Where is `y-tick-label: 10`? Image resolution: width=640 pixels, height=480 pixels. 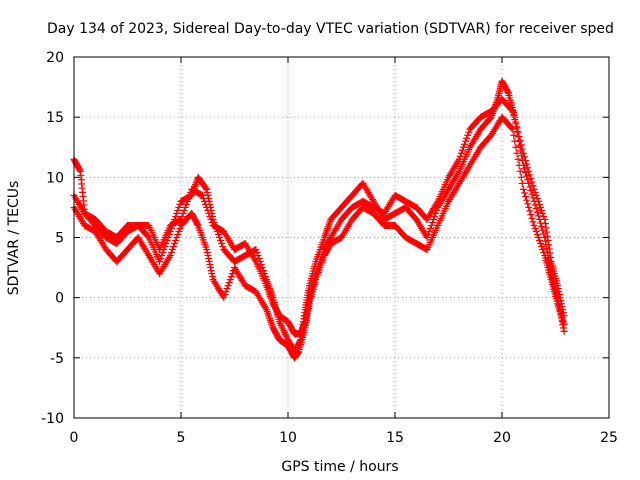 y-tick-label: 10 is located at coordinates (55, 178).